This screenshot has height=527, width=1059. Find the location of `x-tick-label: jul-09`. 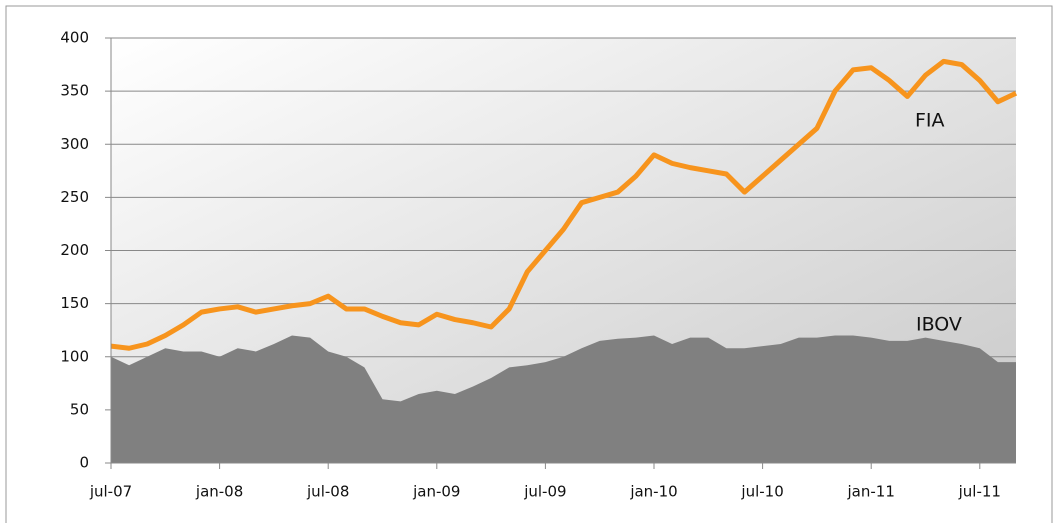

x-tick-label: jul-09 is located at coordinates (544, 492).